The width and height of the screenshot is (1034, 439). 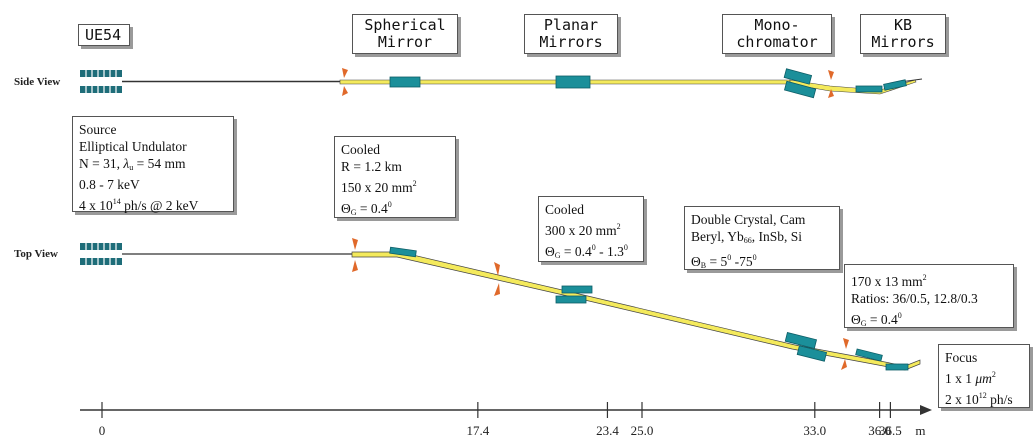 I want to click on side-undulator, so click(x=101, y=81).